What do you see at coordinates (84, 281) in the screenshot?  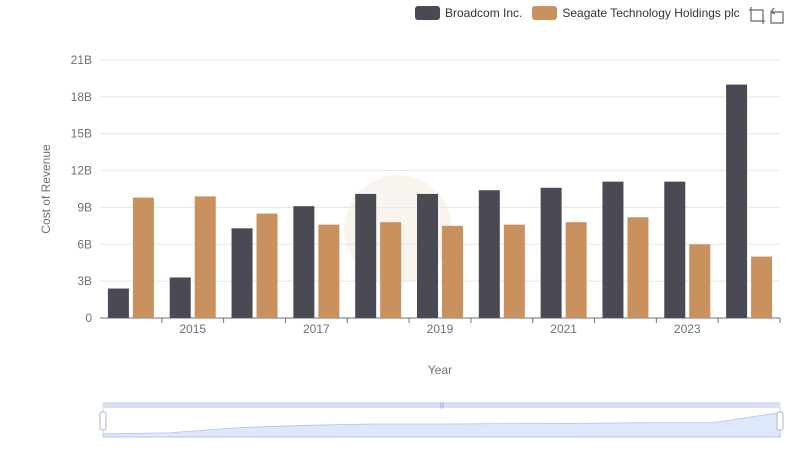 I see `y-tick-label: 3B` at bounding box center [84, 281].